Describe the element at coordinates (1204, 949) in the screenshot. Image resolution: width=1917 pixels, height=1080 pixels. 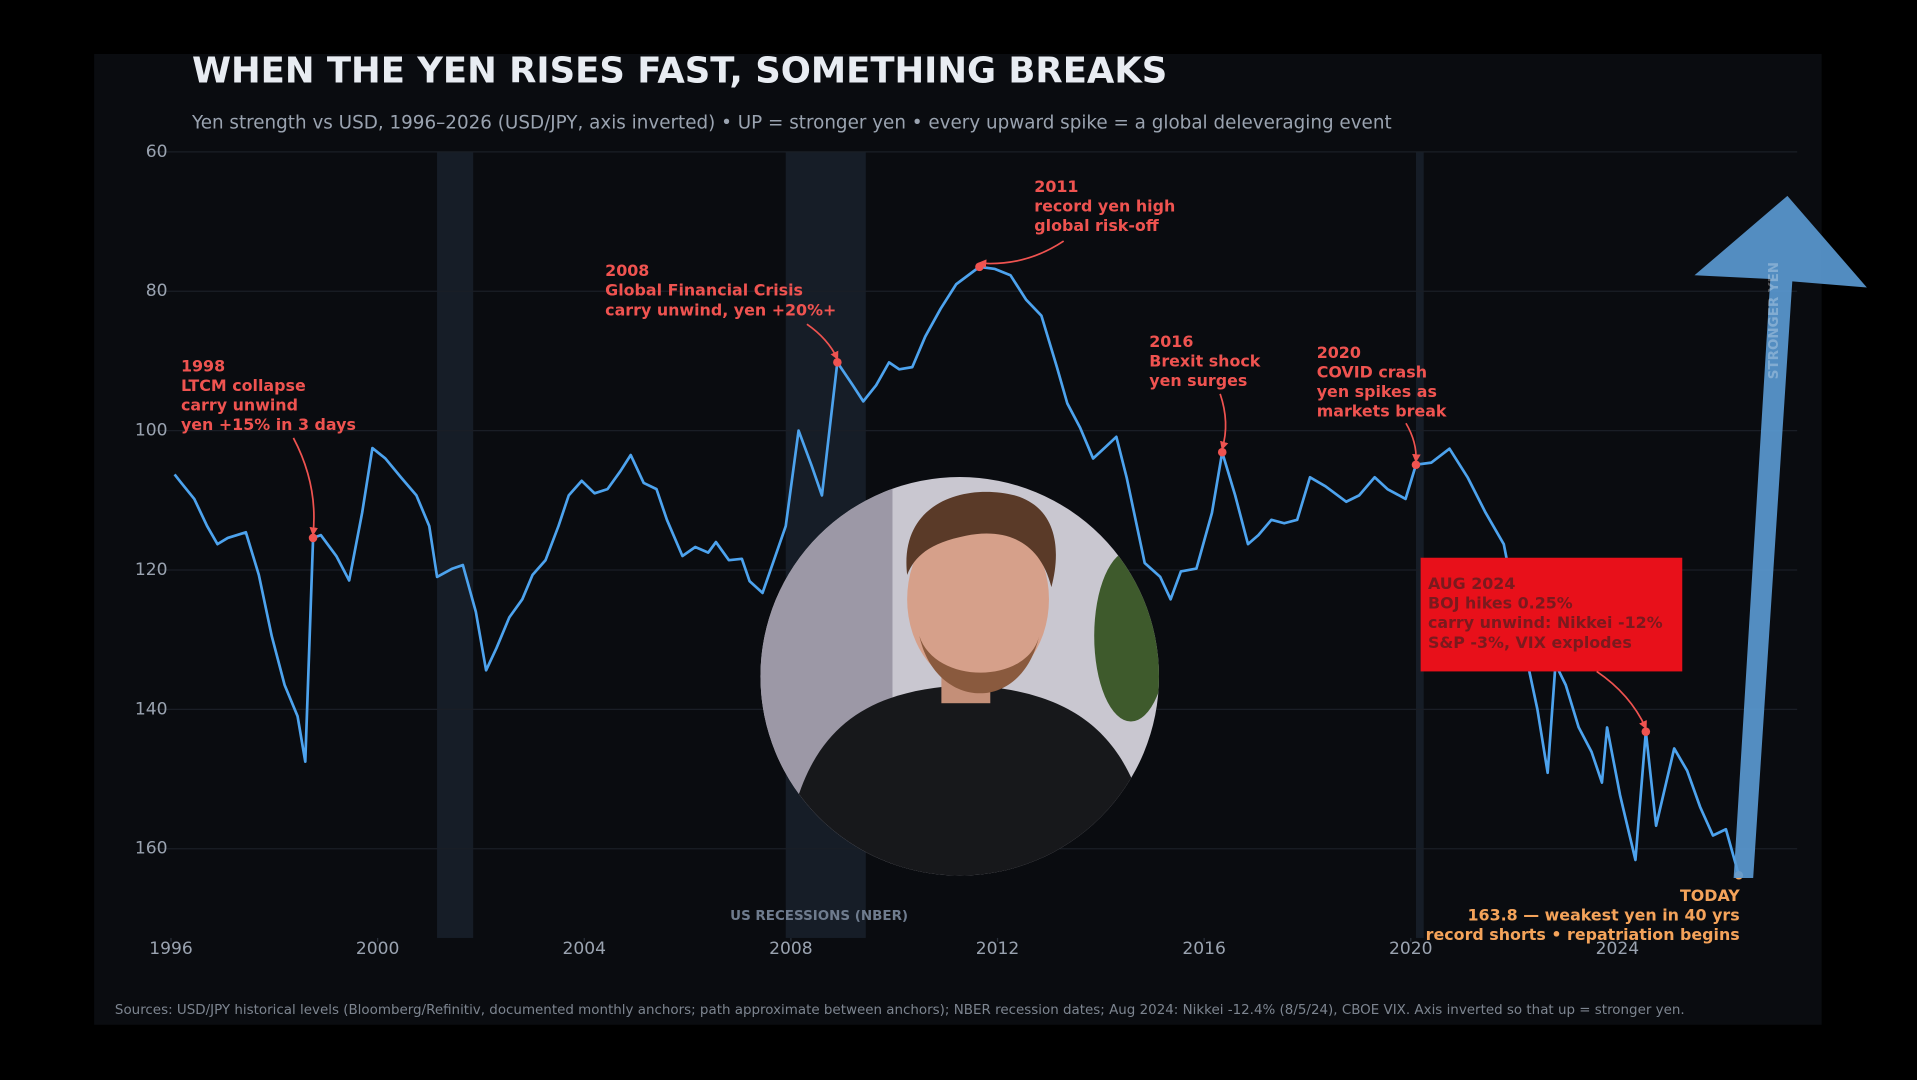
I see `x-tick-label: 2016` at that location.